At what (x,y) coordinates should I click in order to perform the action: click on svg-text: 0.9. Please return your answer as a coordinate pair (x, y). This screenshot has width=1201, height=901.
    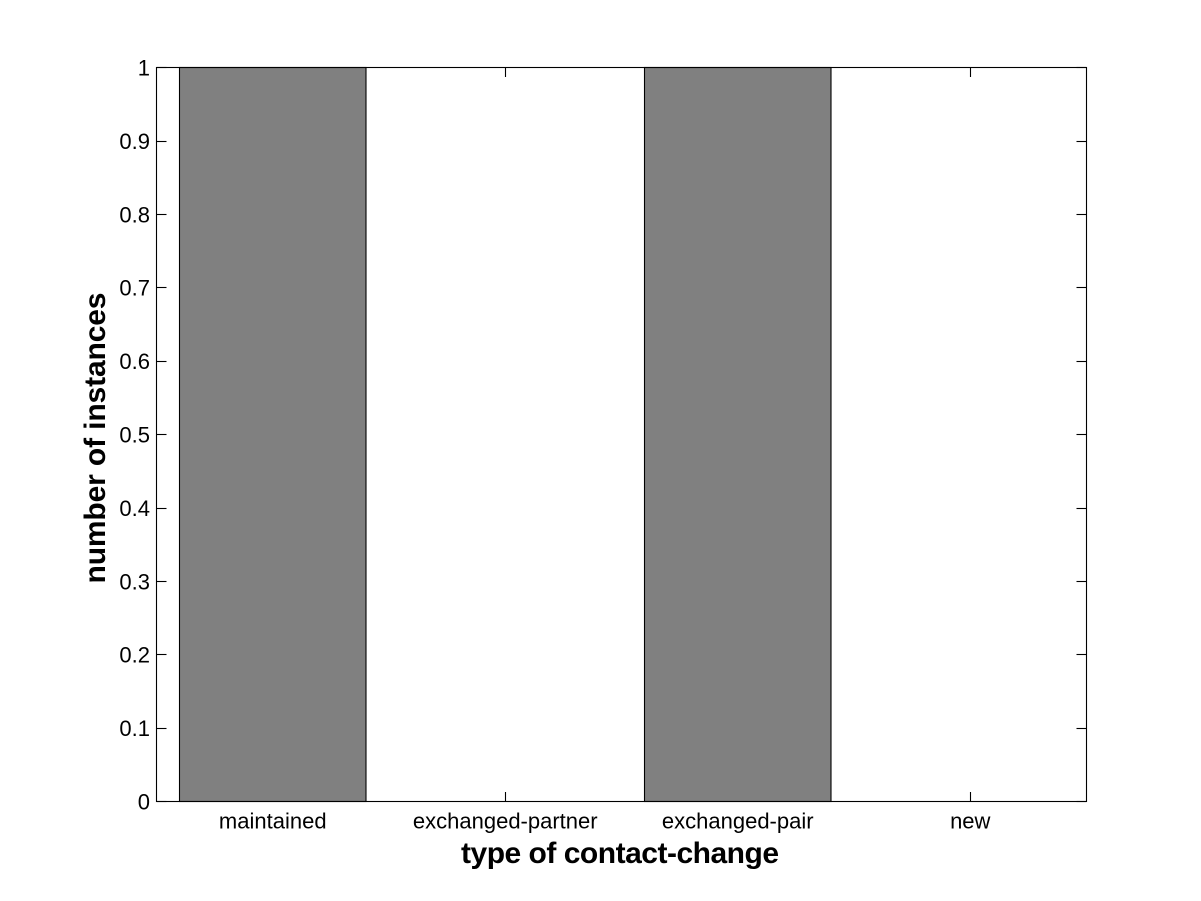
    Looking at the image, I should click on (134, 141).